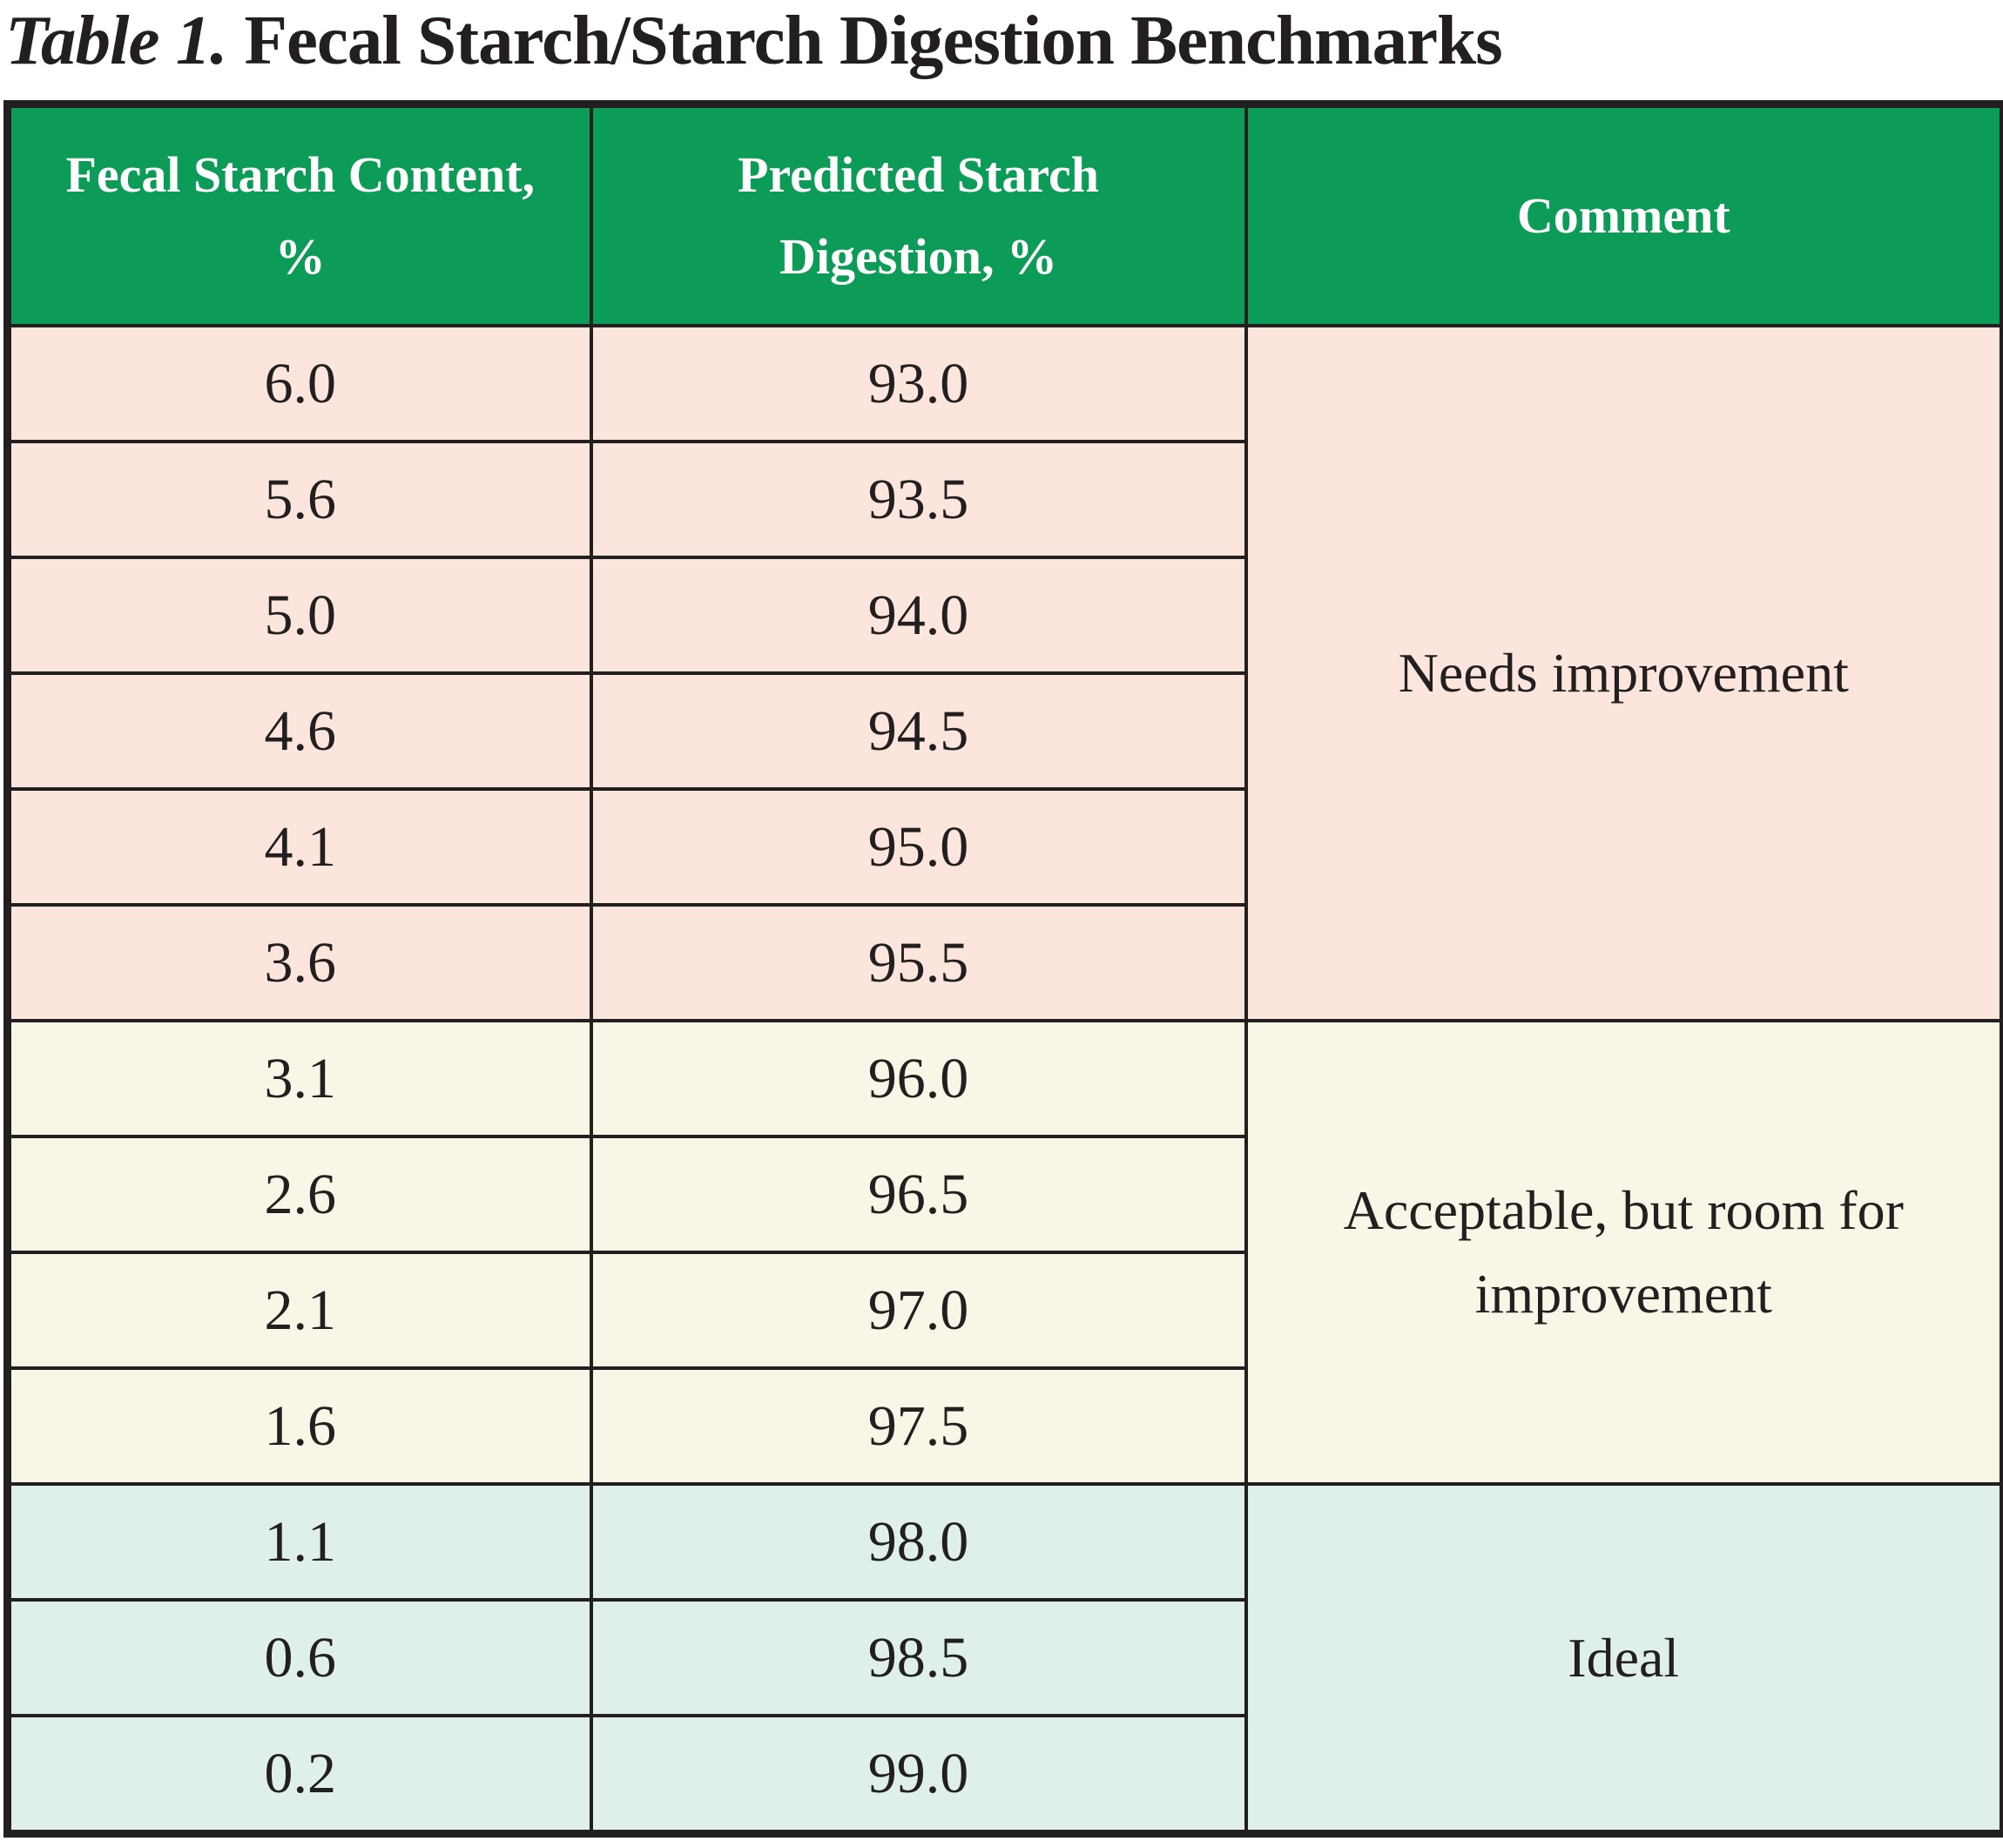 The width and height of the screenshot is (2003, 1848). I want to click on cell-digestion: 96.5, so click(919, 1195).